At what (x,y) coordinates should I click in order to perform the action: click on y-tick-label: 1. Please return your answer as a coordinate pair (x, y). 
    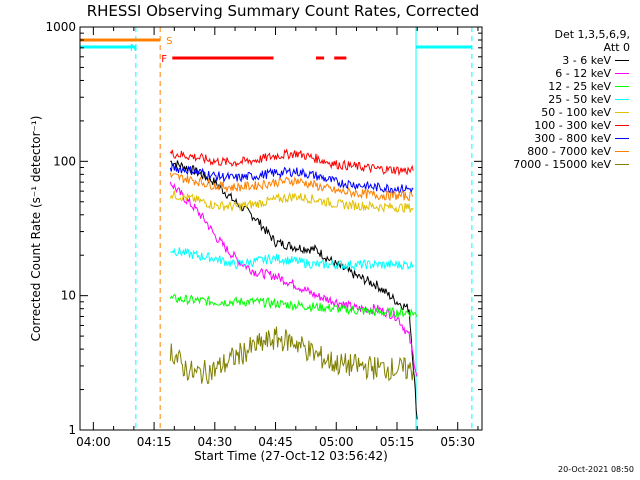
    Looking at the image, I should click on (72, 430).